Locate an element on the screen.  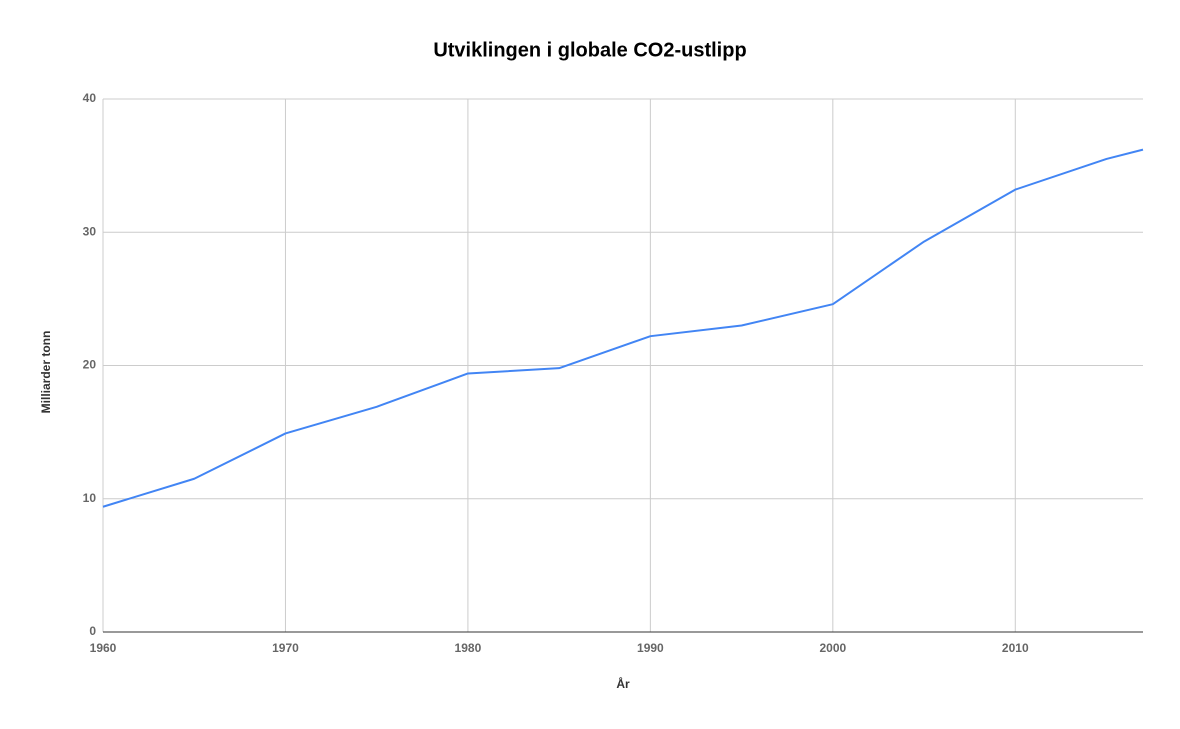
x-tick-label: 1980 is located at coordinates (468, 648).